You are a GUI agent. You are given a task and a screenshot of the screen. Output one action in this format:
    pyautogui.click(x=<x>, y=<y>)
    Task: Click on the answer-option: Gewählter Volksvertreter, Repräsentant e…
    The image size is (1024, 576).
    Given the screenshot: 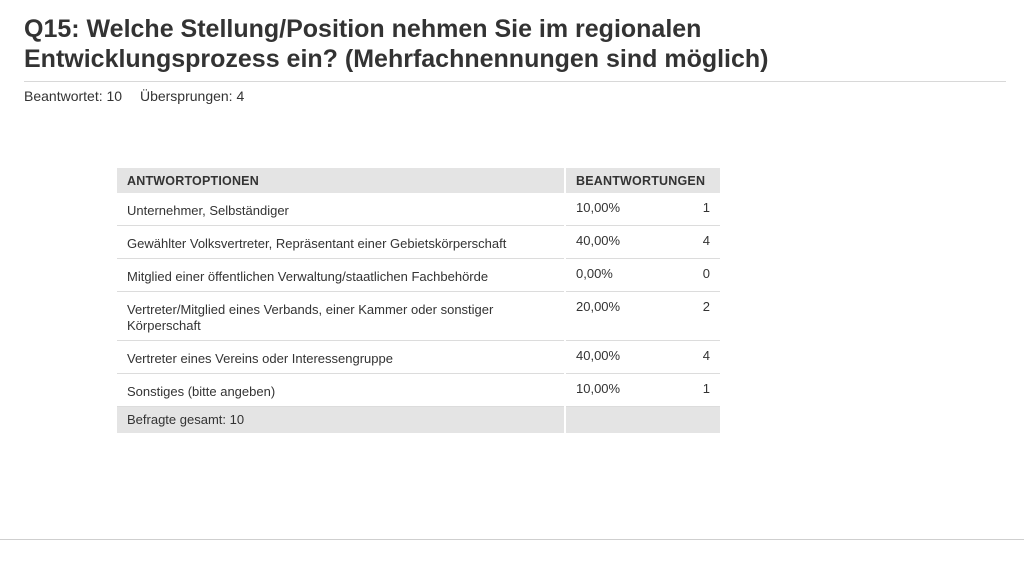 What is the action you would take?
    pyautogui.click(x=341, y=242)
    